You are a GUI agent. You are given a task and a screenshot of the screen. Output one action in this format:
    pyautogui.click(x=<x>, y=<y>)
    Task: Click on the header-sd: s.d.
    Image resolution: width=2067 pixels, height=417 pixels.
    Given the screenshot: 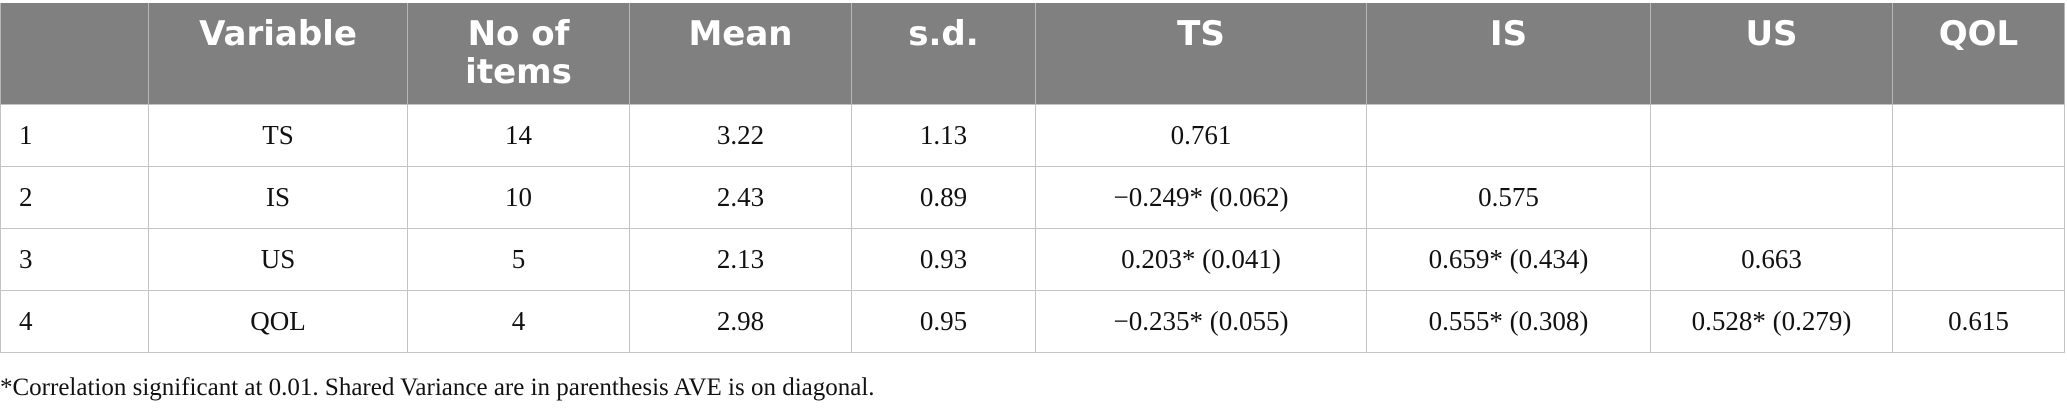 What is the action you would take?
    pyautogui.click(x=943, y=53)
    